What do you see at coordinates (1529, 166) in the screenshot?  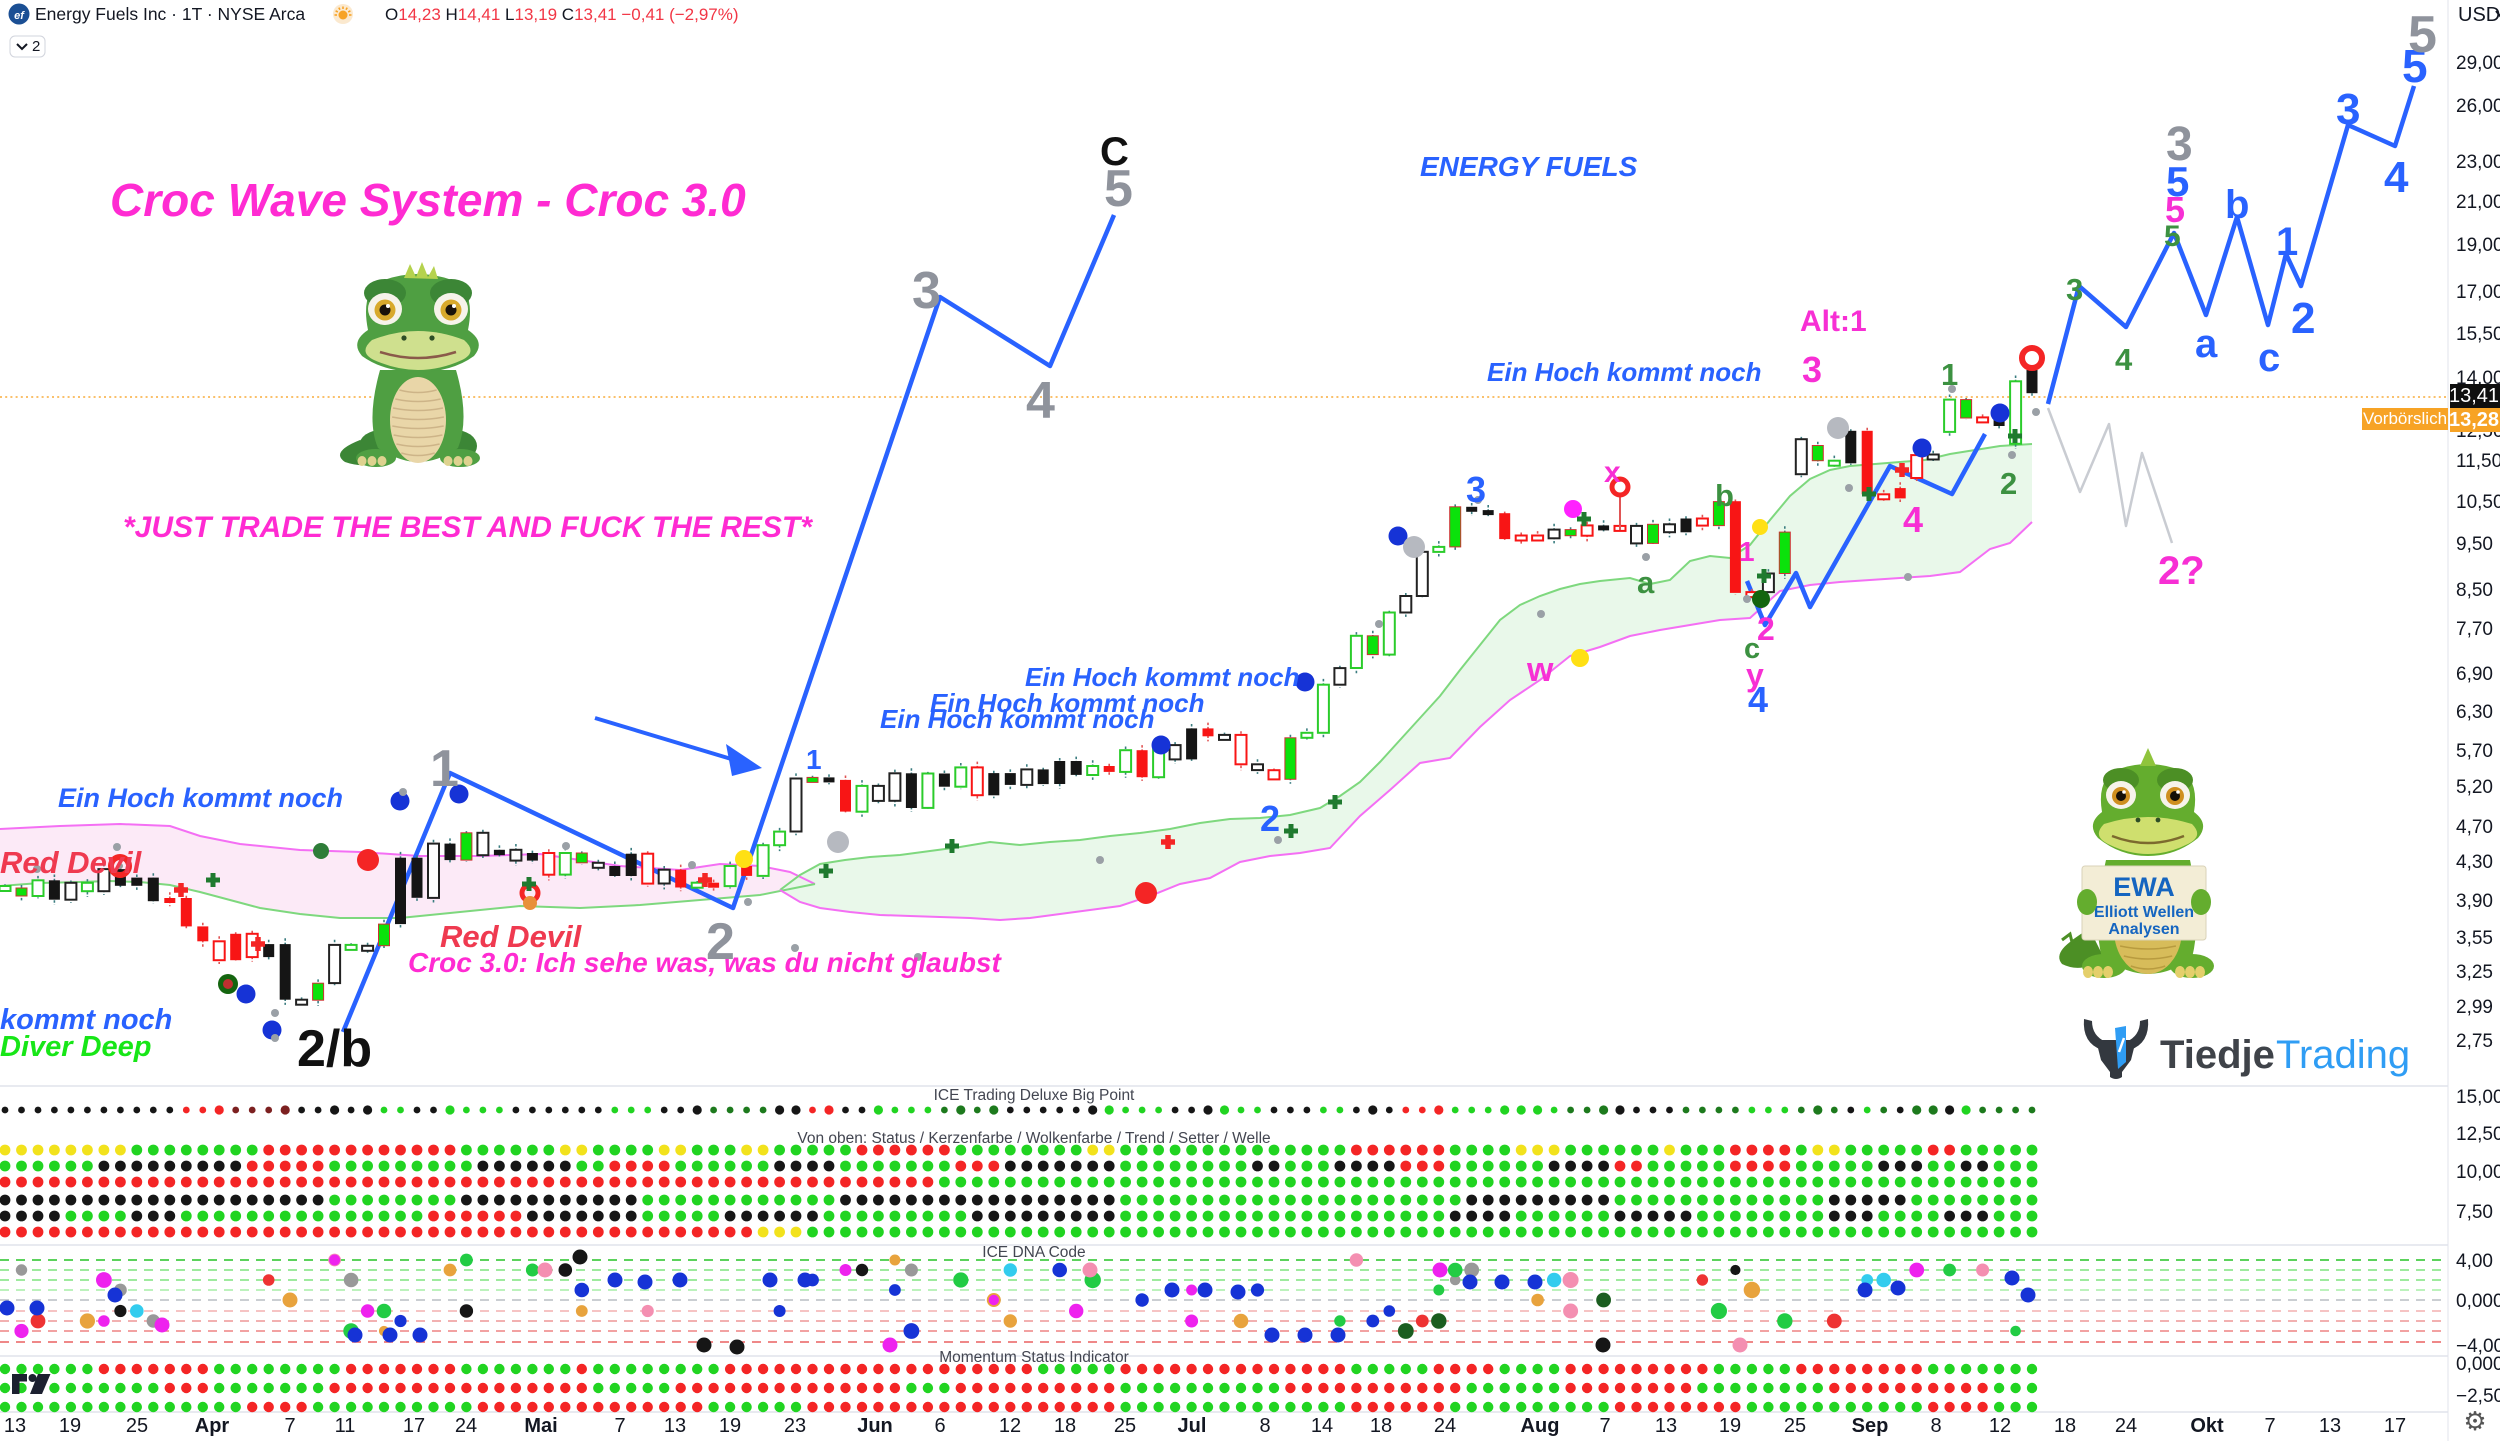 I see `svg-text: ENERGY FUELS` at bounding box center [1529, 166].